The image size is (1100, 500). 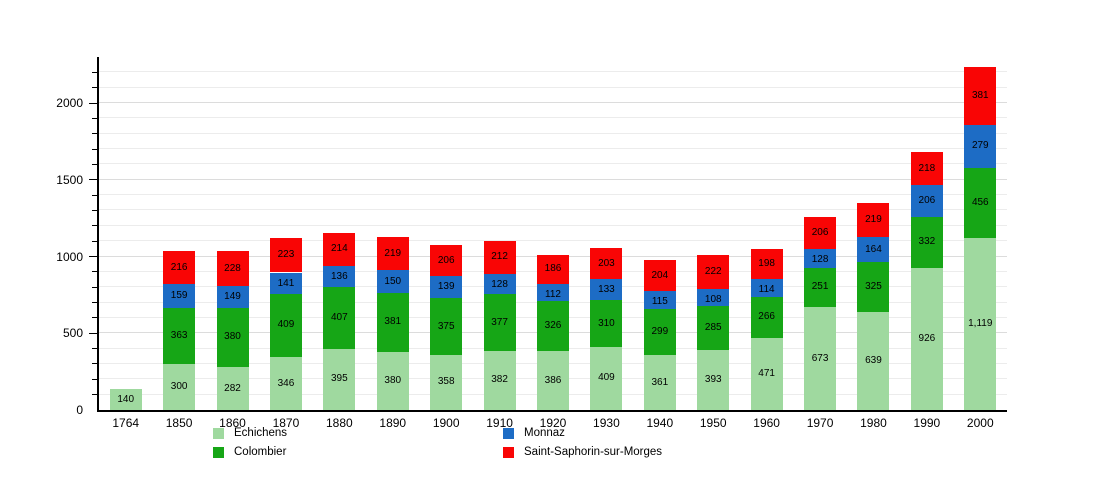 What do you see at coordinates (179, 386) in the screenshot?
I see `bar-value-label: 300` at bounding box center [179, 386].